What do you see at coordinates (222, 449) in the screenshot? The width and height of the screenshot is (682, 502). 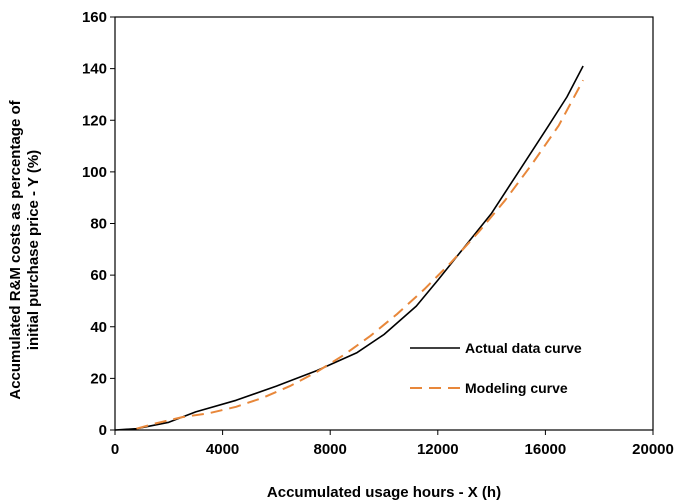 I see `x-tick-label: 4000` at bounding box center [222, 449].